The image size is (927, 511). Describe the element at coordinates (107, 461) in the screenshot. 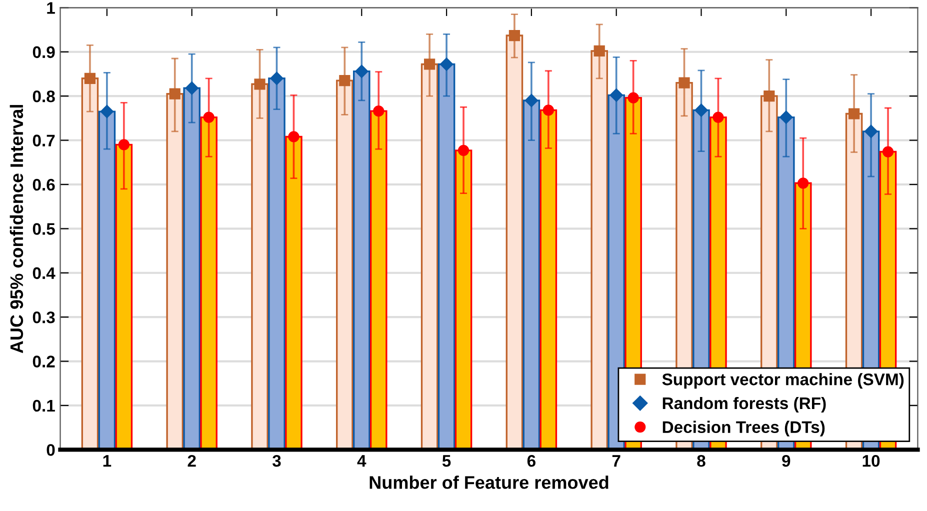

I see `x-tick-label: 1` at that location.